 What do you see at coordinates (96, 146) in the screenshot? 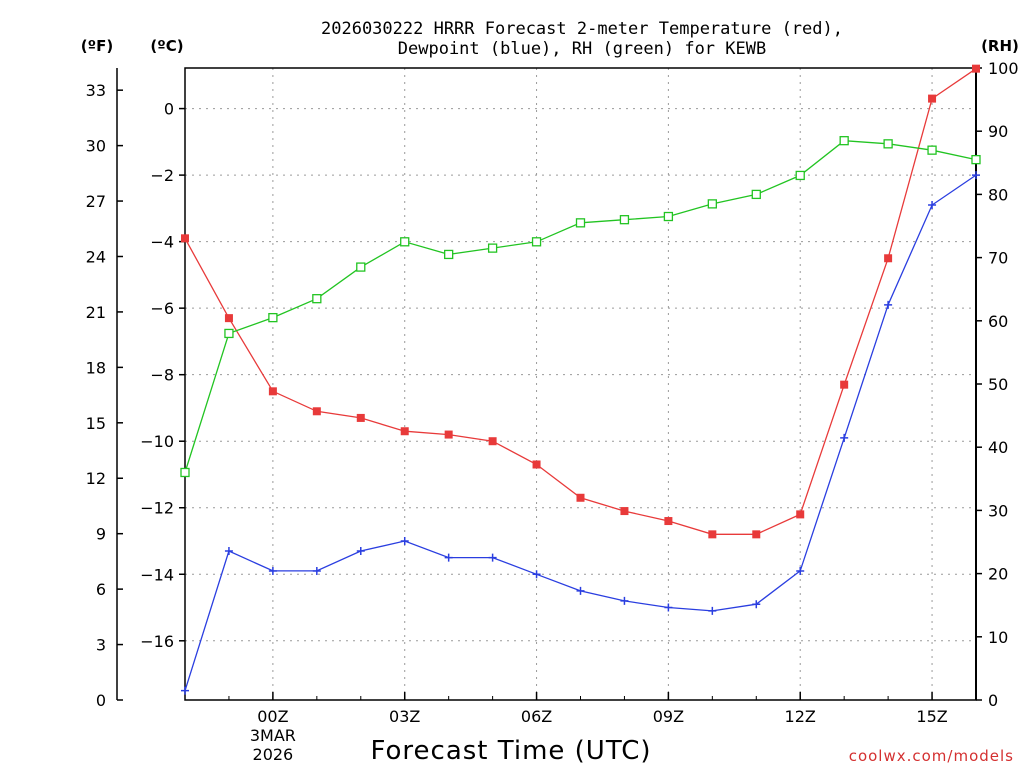
I see `fahrenheit-tick-label: 30` at bounding box center [96, 146].